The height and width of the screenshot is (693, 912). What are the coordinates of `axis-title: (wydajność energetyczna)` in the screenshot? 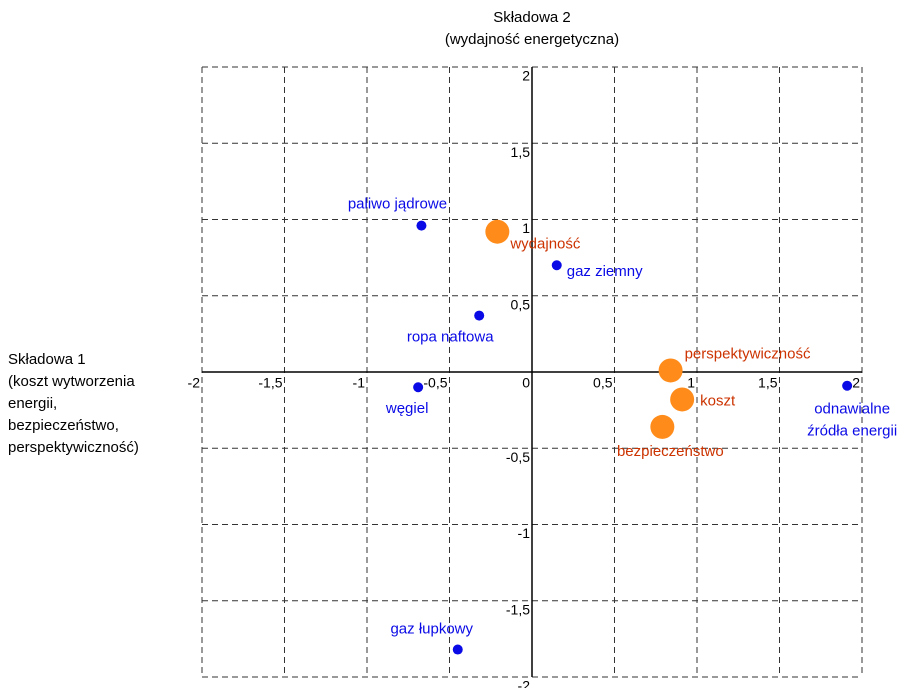 It's located at (532, 39).